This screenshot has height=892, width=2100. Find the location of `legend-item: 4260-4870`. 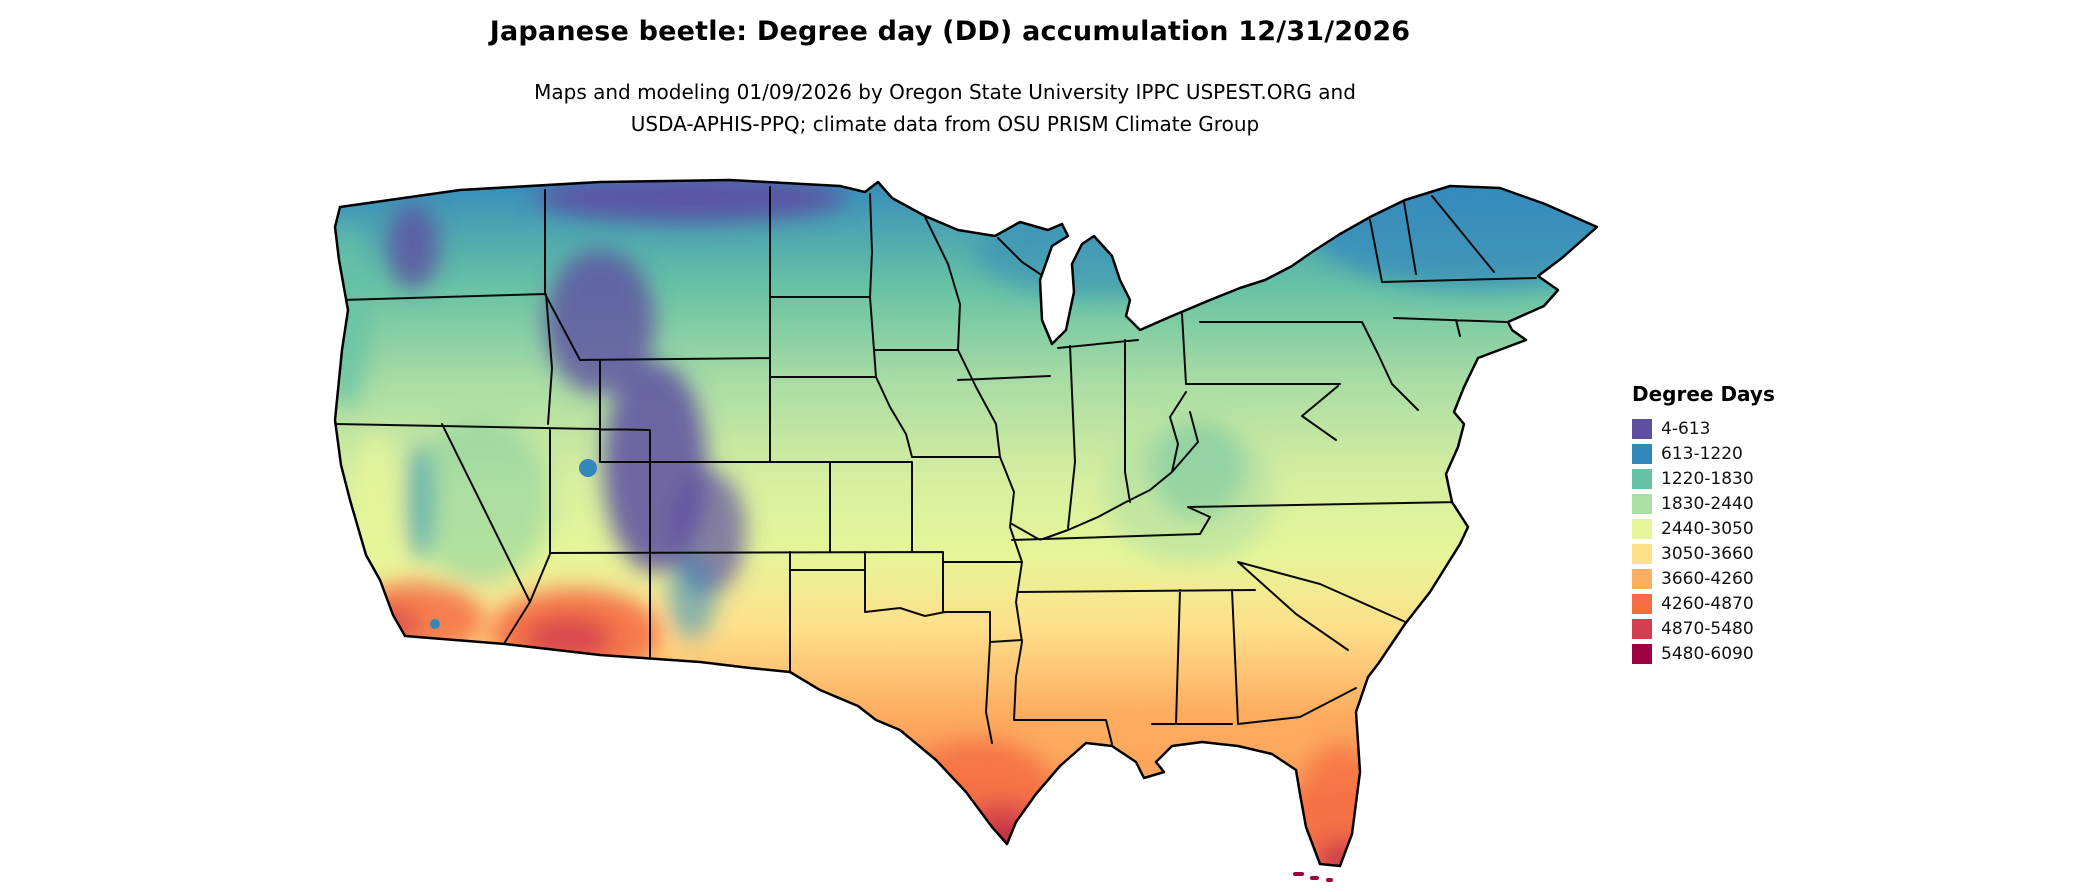

legend-item: 4260-4870 is located at coordinates (1703, 603).